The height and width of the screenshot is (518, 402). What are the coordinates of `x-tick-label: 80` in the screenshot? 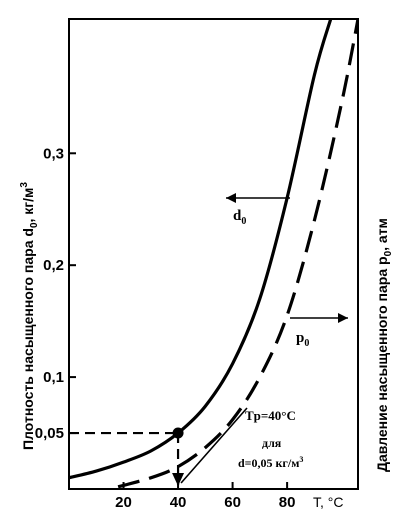 It's located at (287, 502).